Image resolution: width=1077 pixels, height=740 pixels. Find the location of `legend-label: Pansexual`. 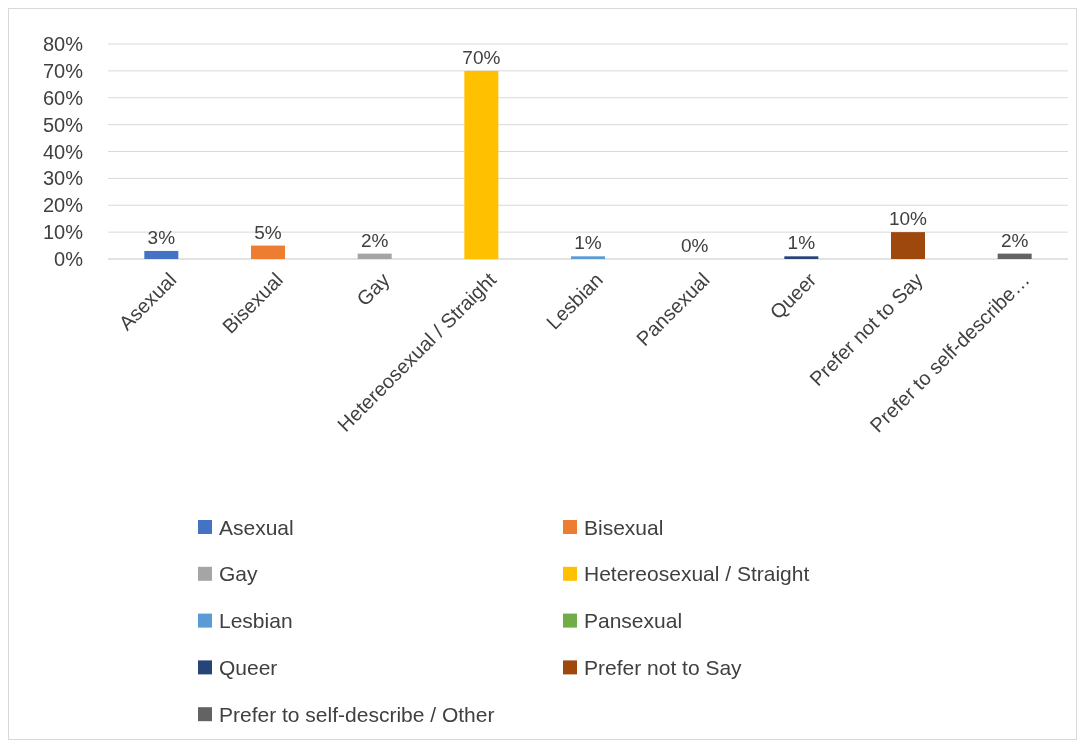

legend-label: Pansexual is located at coordinates (633, 621).